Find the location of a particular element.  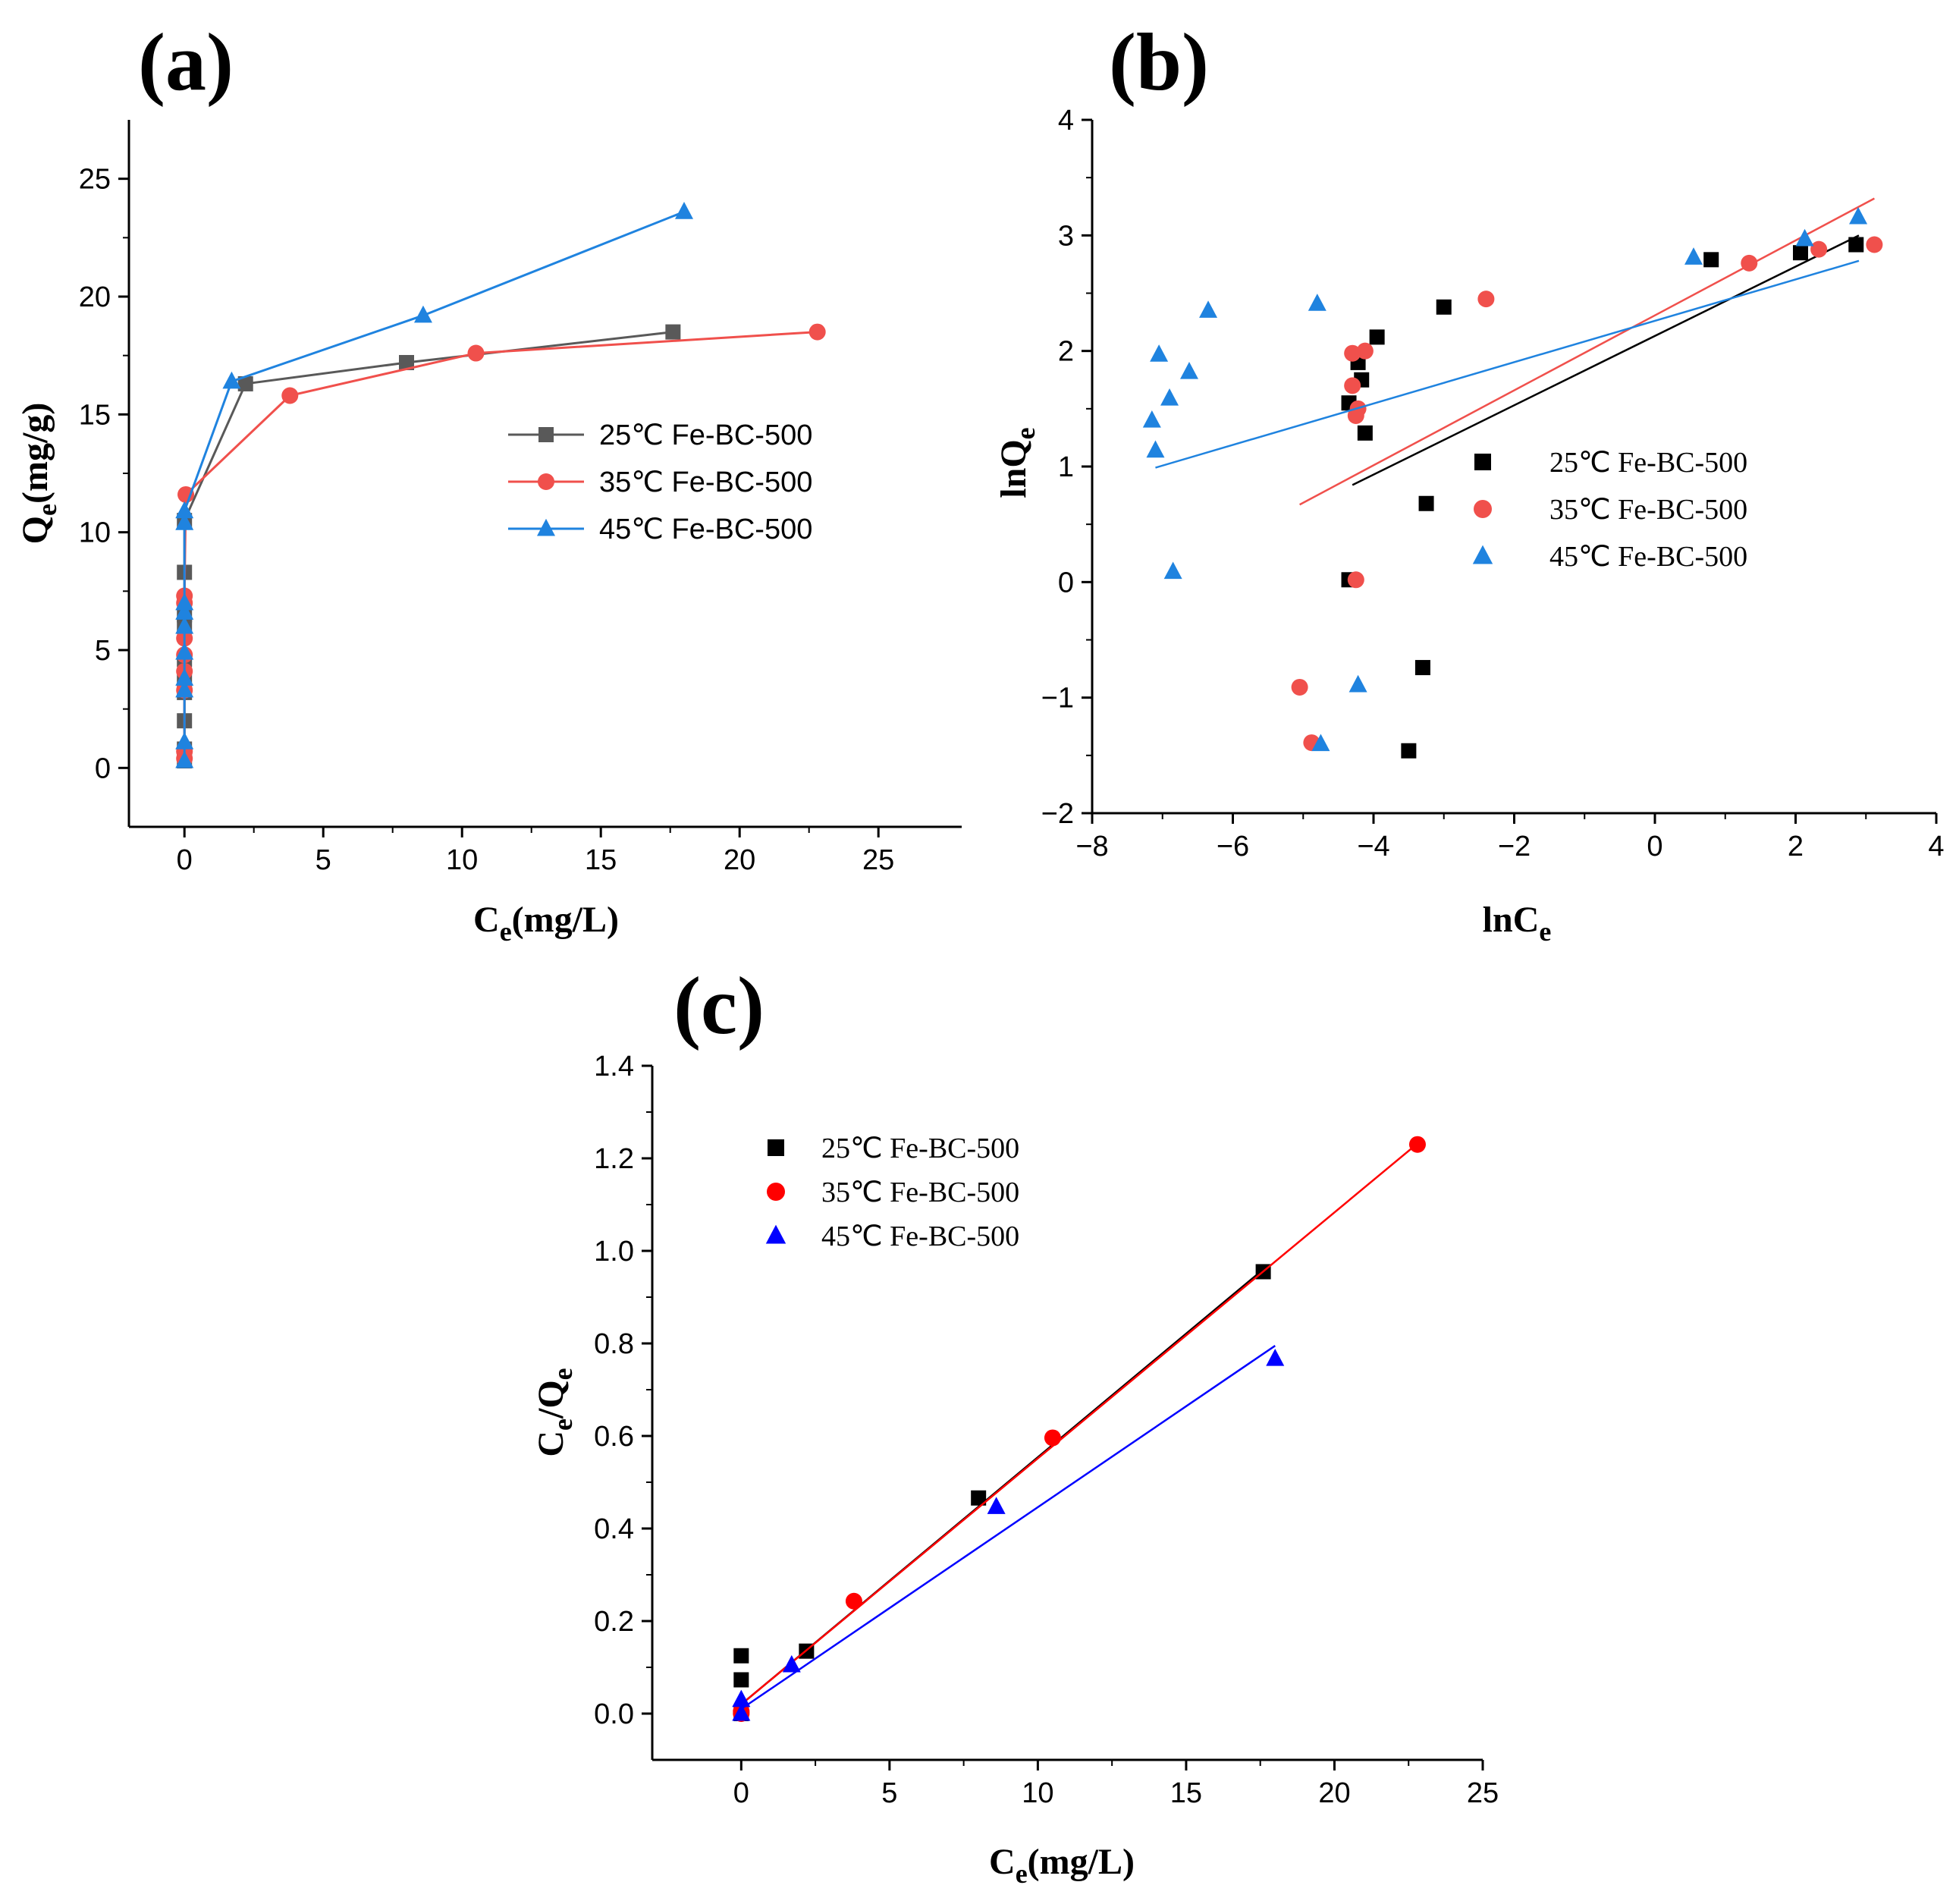

y-tick-label: 0.2 is located at coordinates (614, 1622).